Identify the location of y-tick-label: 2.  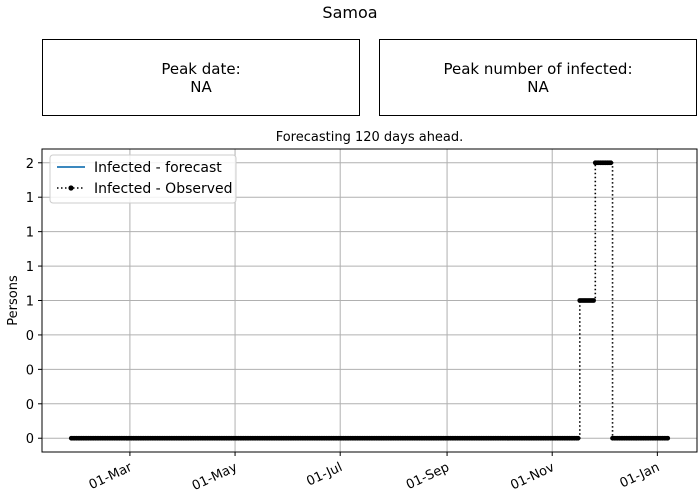
(30, 164).